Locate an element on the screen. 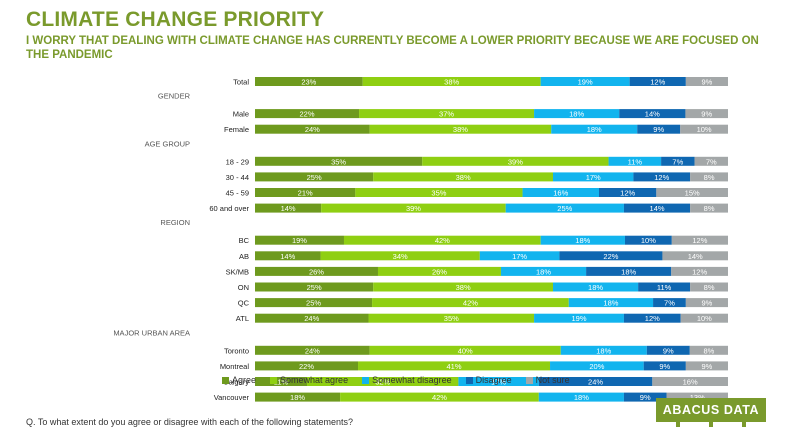 This screenshot has width=790, height=443. data-label-atl-somewhat-agree: 35% is located at coordinates (451, 318).